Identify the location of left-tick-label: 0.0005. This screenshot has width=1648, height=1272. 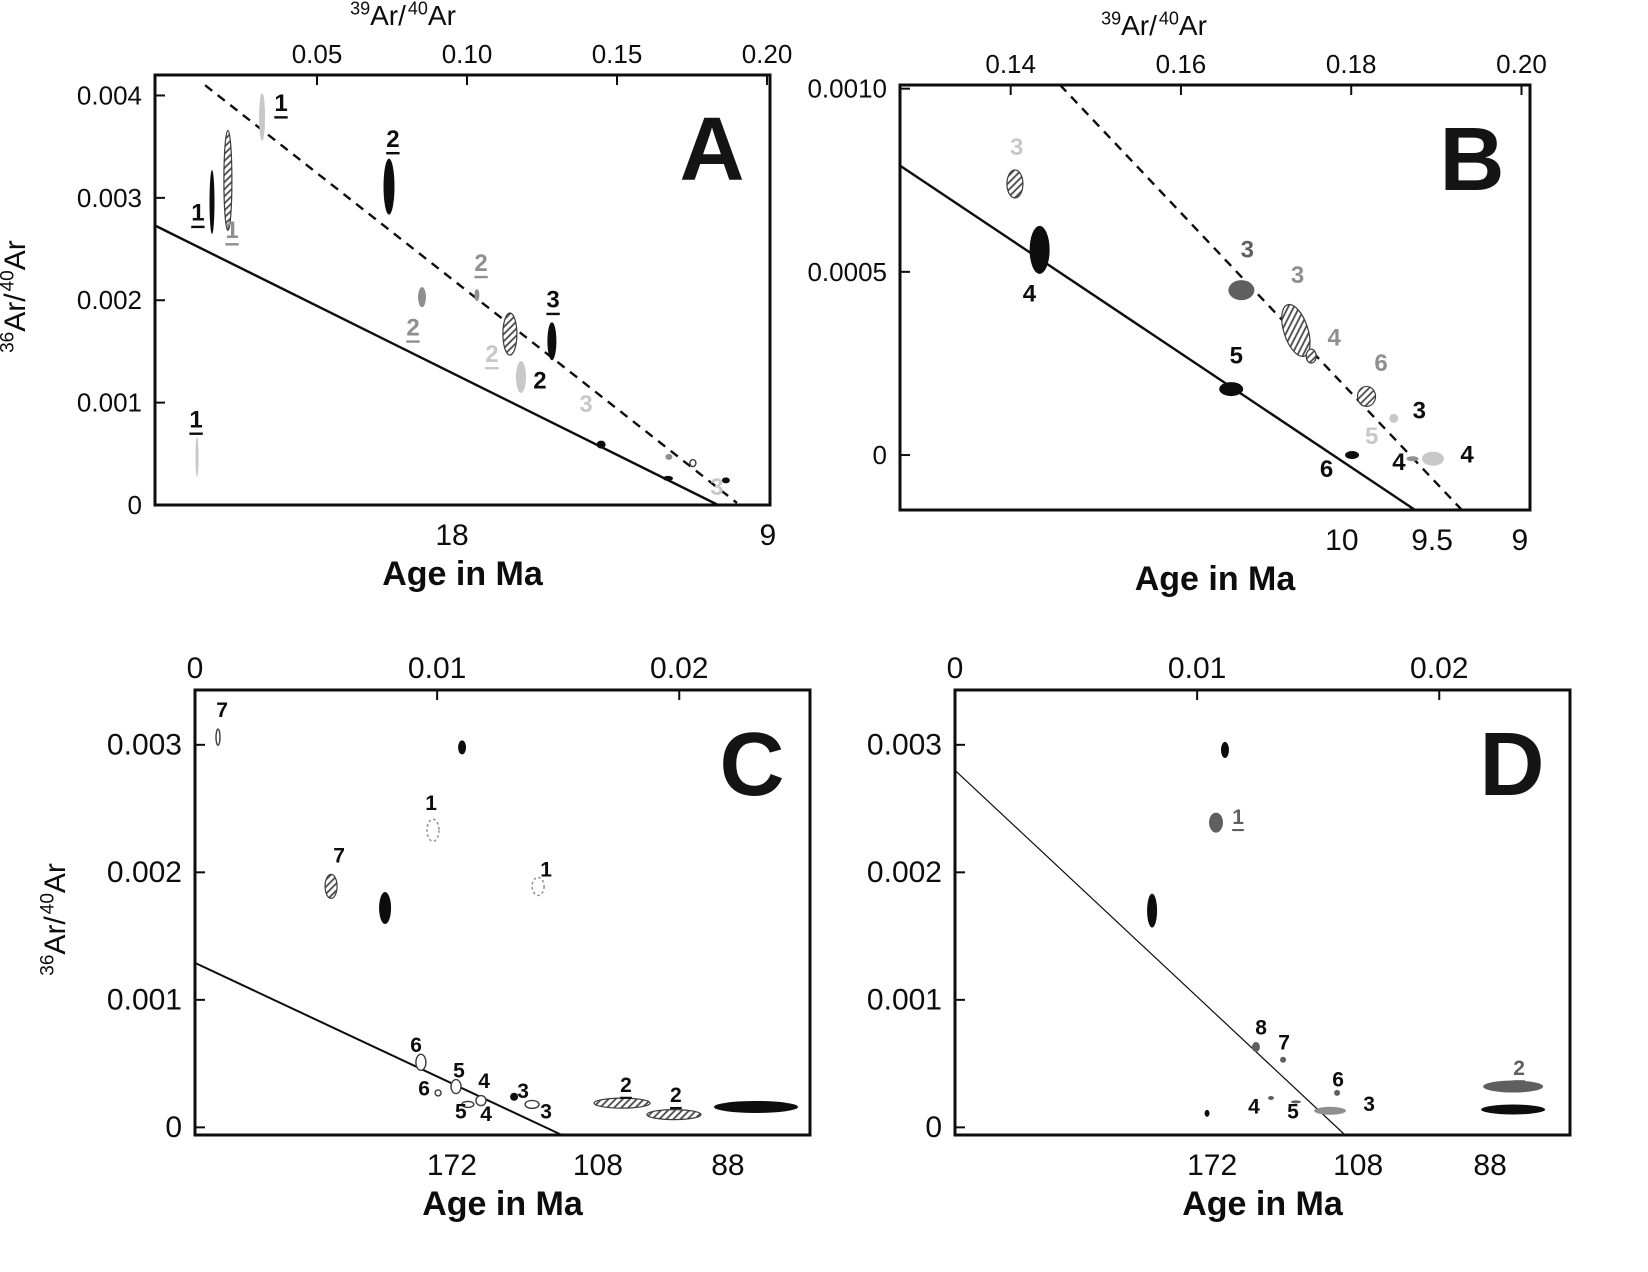
(847, 272).